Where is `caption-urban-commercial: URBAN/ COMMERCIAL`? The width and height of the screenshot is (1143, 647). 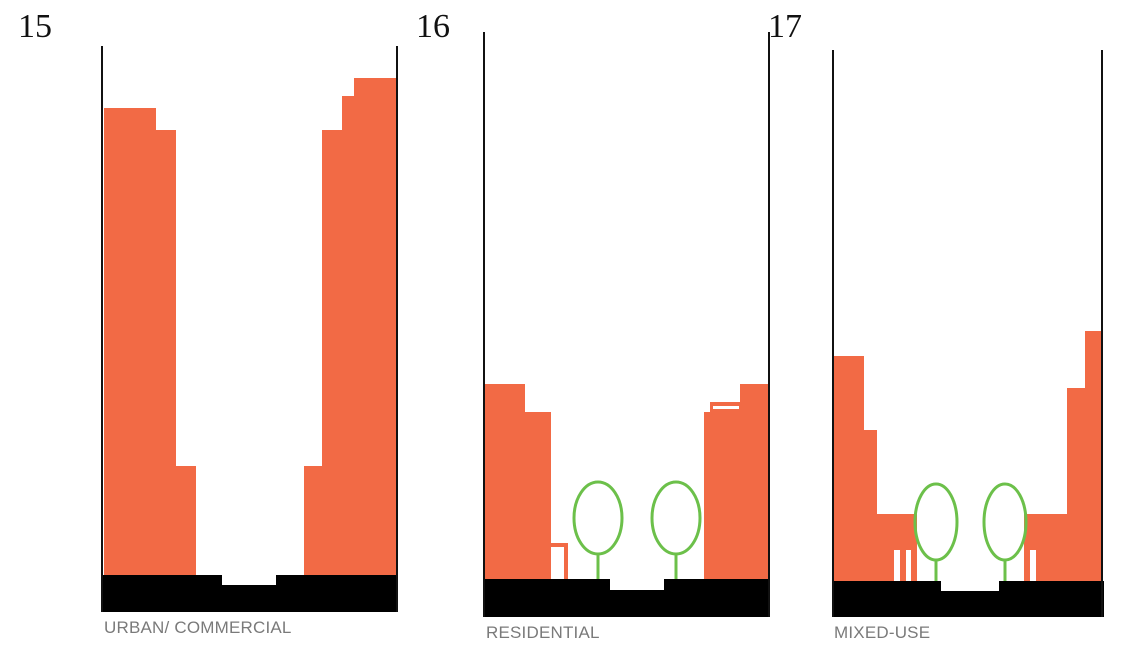 caption-urban-commercial: URBAN/ COMMERCIAL is located at coordinates (198, 627).